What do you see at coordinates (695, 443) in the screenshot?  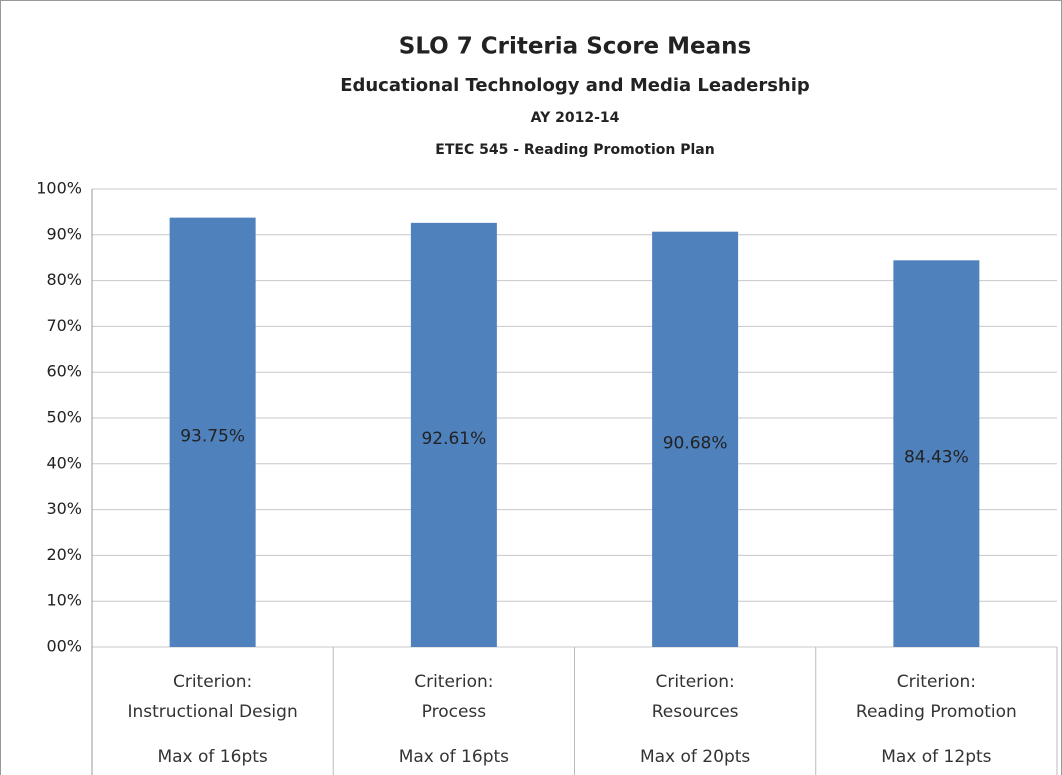 I see `data-label: 90.68%` at bounding box center [695, 443].